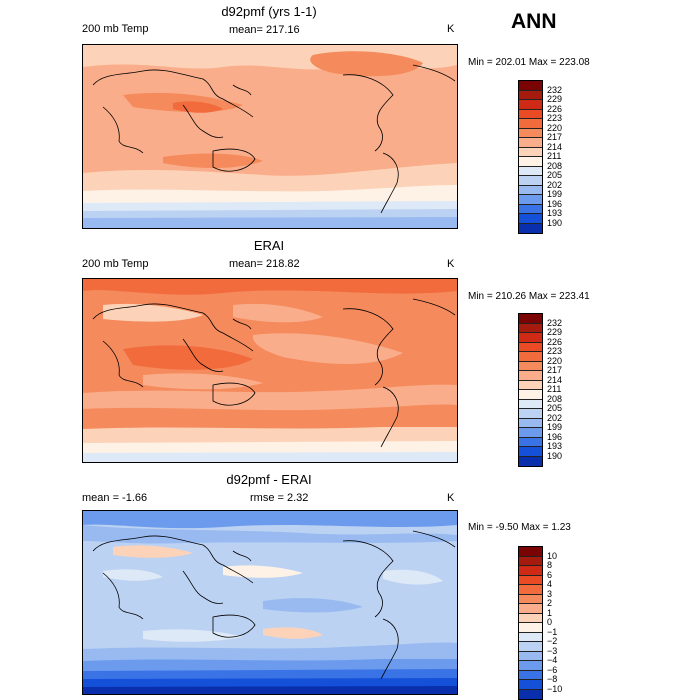 This screenshot has width=700, height=700. What do you see at coordinates (550, 593) in the screenshot?
I see `colorbar-tick-label: 3` at bounding box center [550, 593].